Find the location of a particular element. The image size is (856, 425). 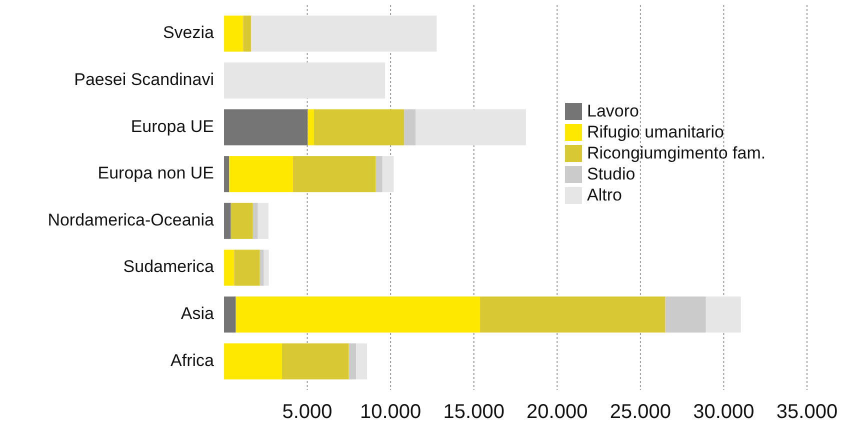

y-tick-label: Europa non UE is located at coordinates (156, 173).